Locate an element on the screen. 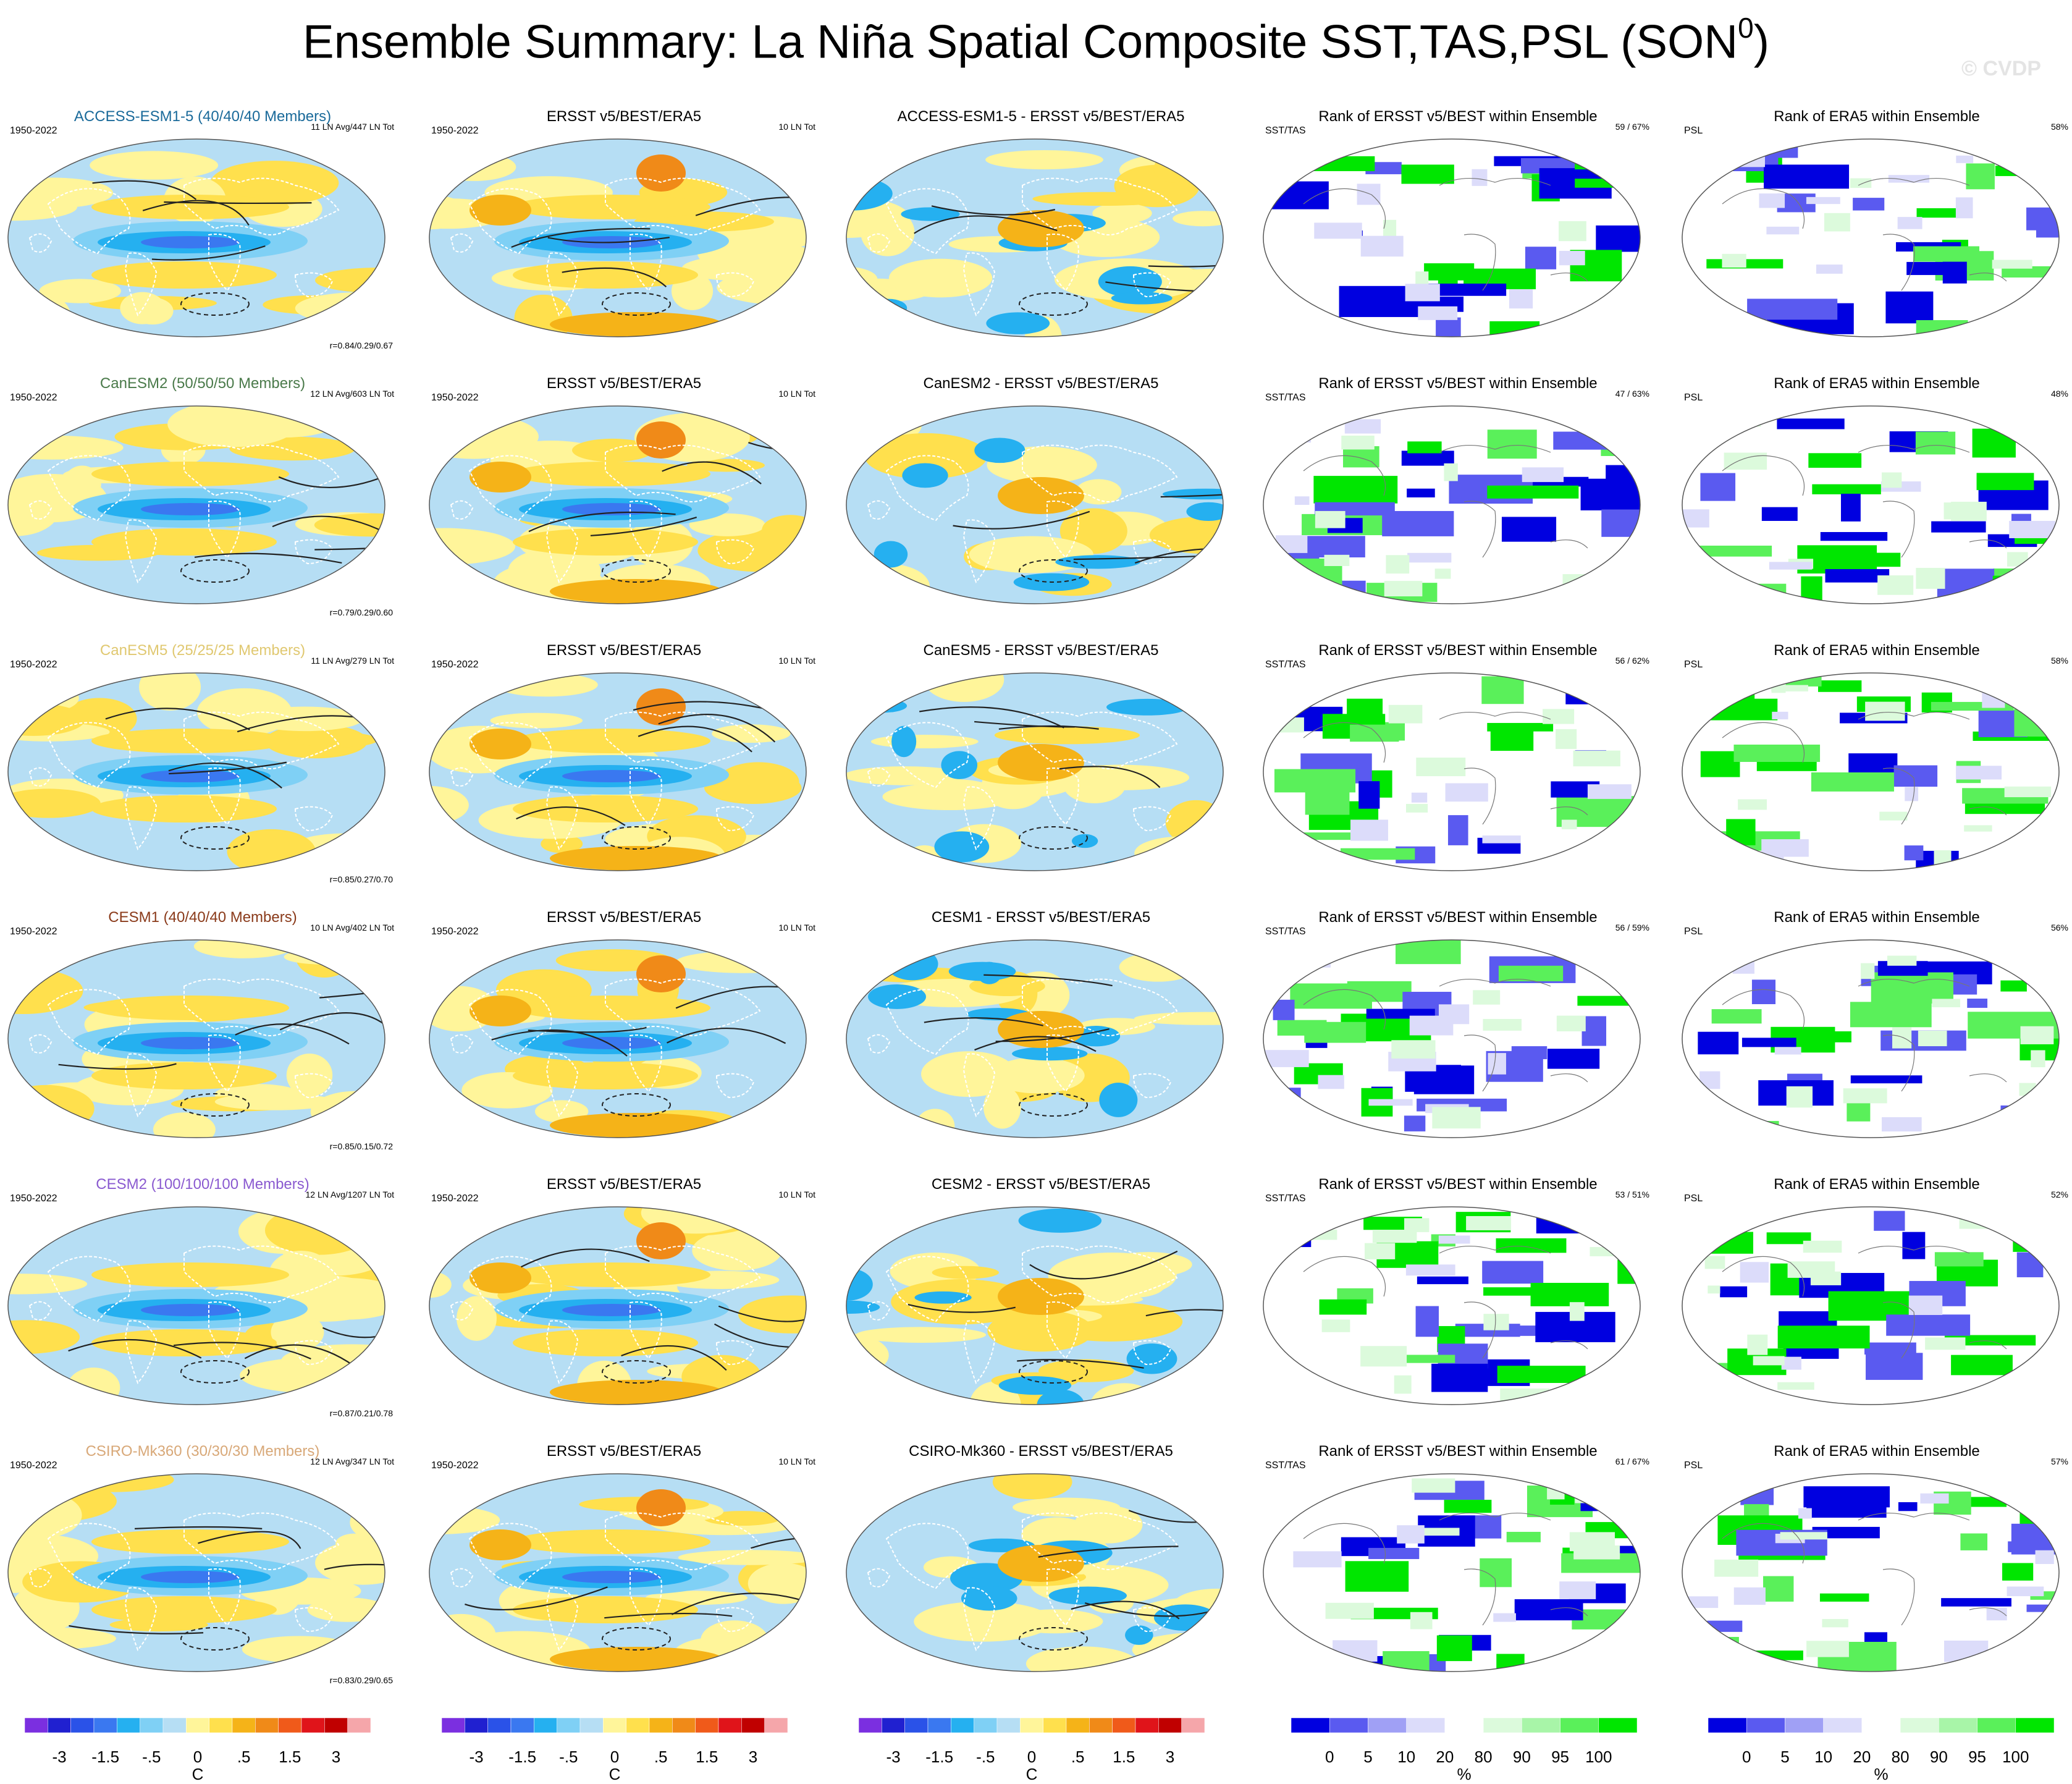 This screenshot has height=1784, width=2072. map-obs is located at coordinates (618, 238).